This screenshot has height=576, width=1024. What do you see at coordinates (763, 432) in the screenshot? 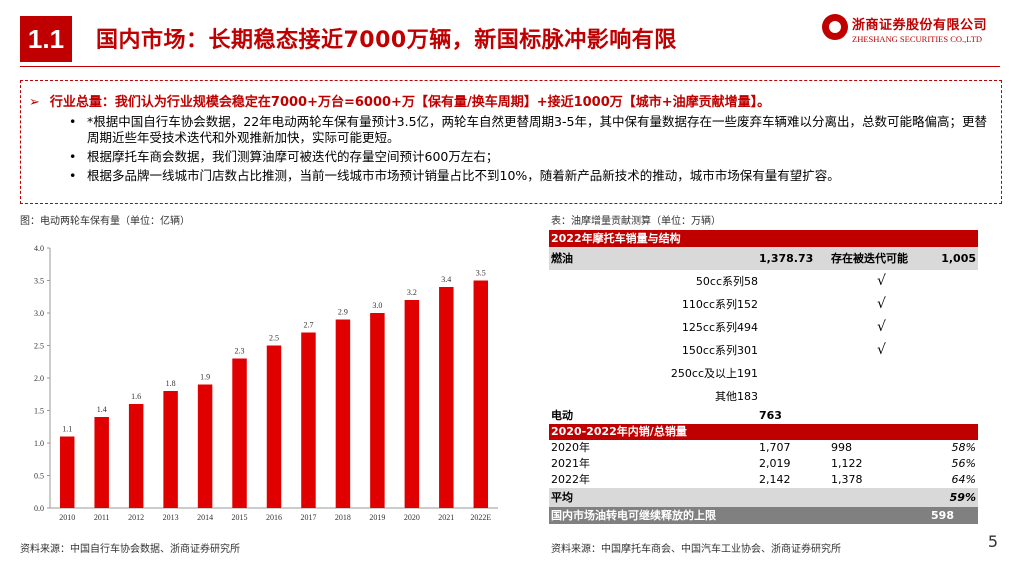
I see `table-section-header: 2020-2022年内销/总销量` at bounding box center [763, 432].